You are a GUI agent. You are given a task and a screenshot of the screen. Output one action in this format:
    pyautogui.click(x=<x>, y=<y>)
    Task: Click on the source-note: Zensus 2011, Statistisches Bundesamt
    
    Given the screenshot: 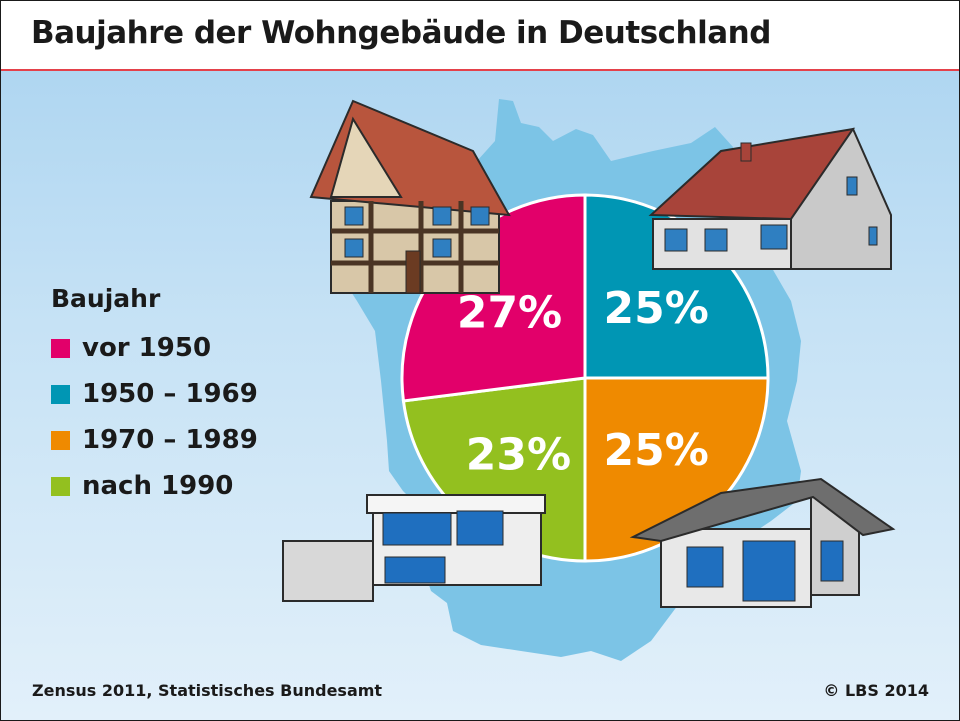 What is the action you would take?
    pyautogui.click(x=207, y=690)
    